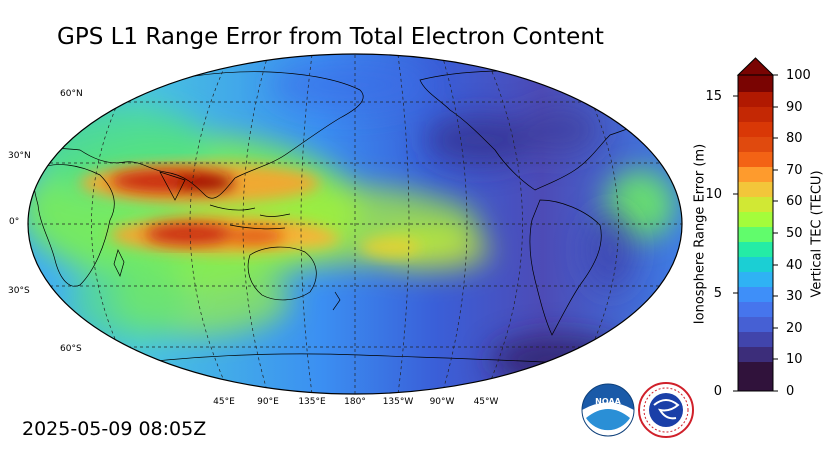 The height and width of the screenshot is (468, 832). Describe the element at coordinates (794, 265) in the screenshot. I see `tec-tick: 40` at that location.